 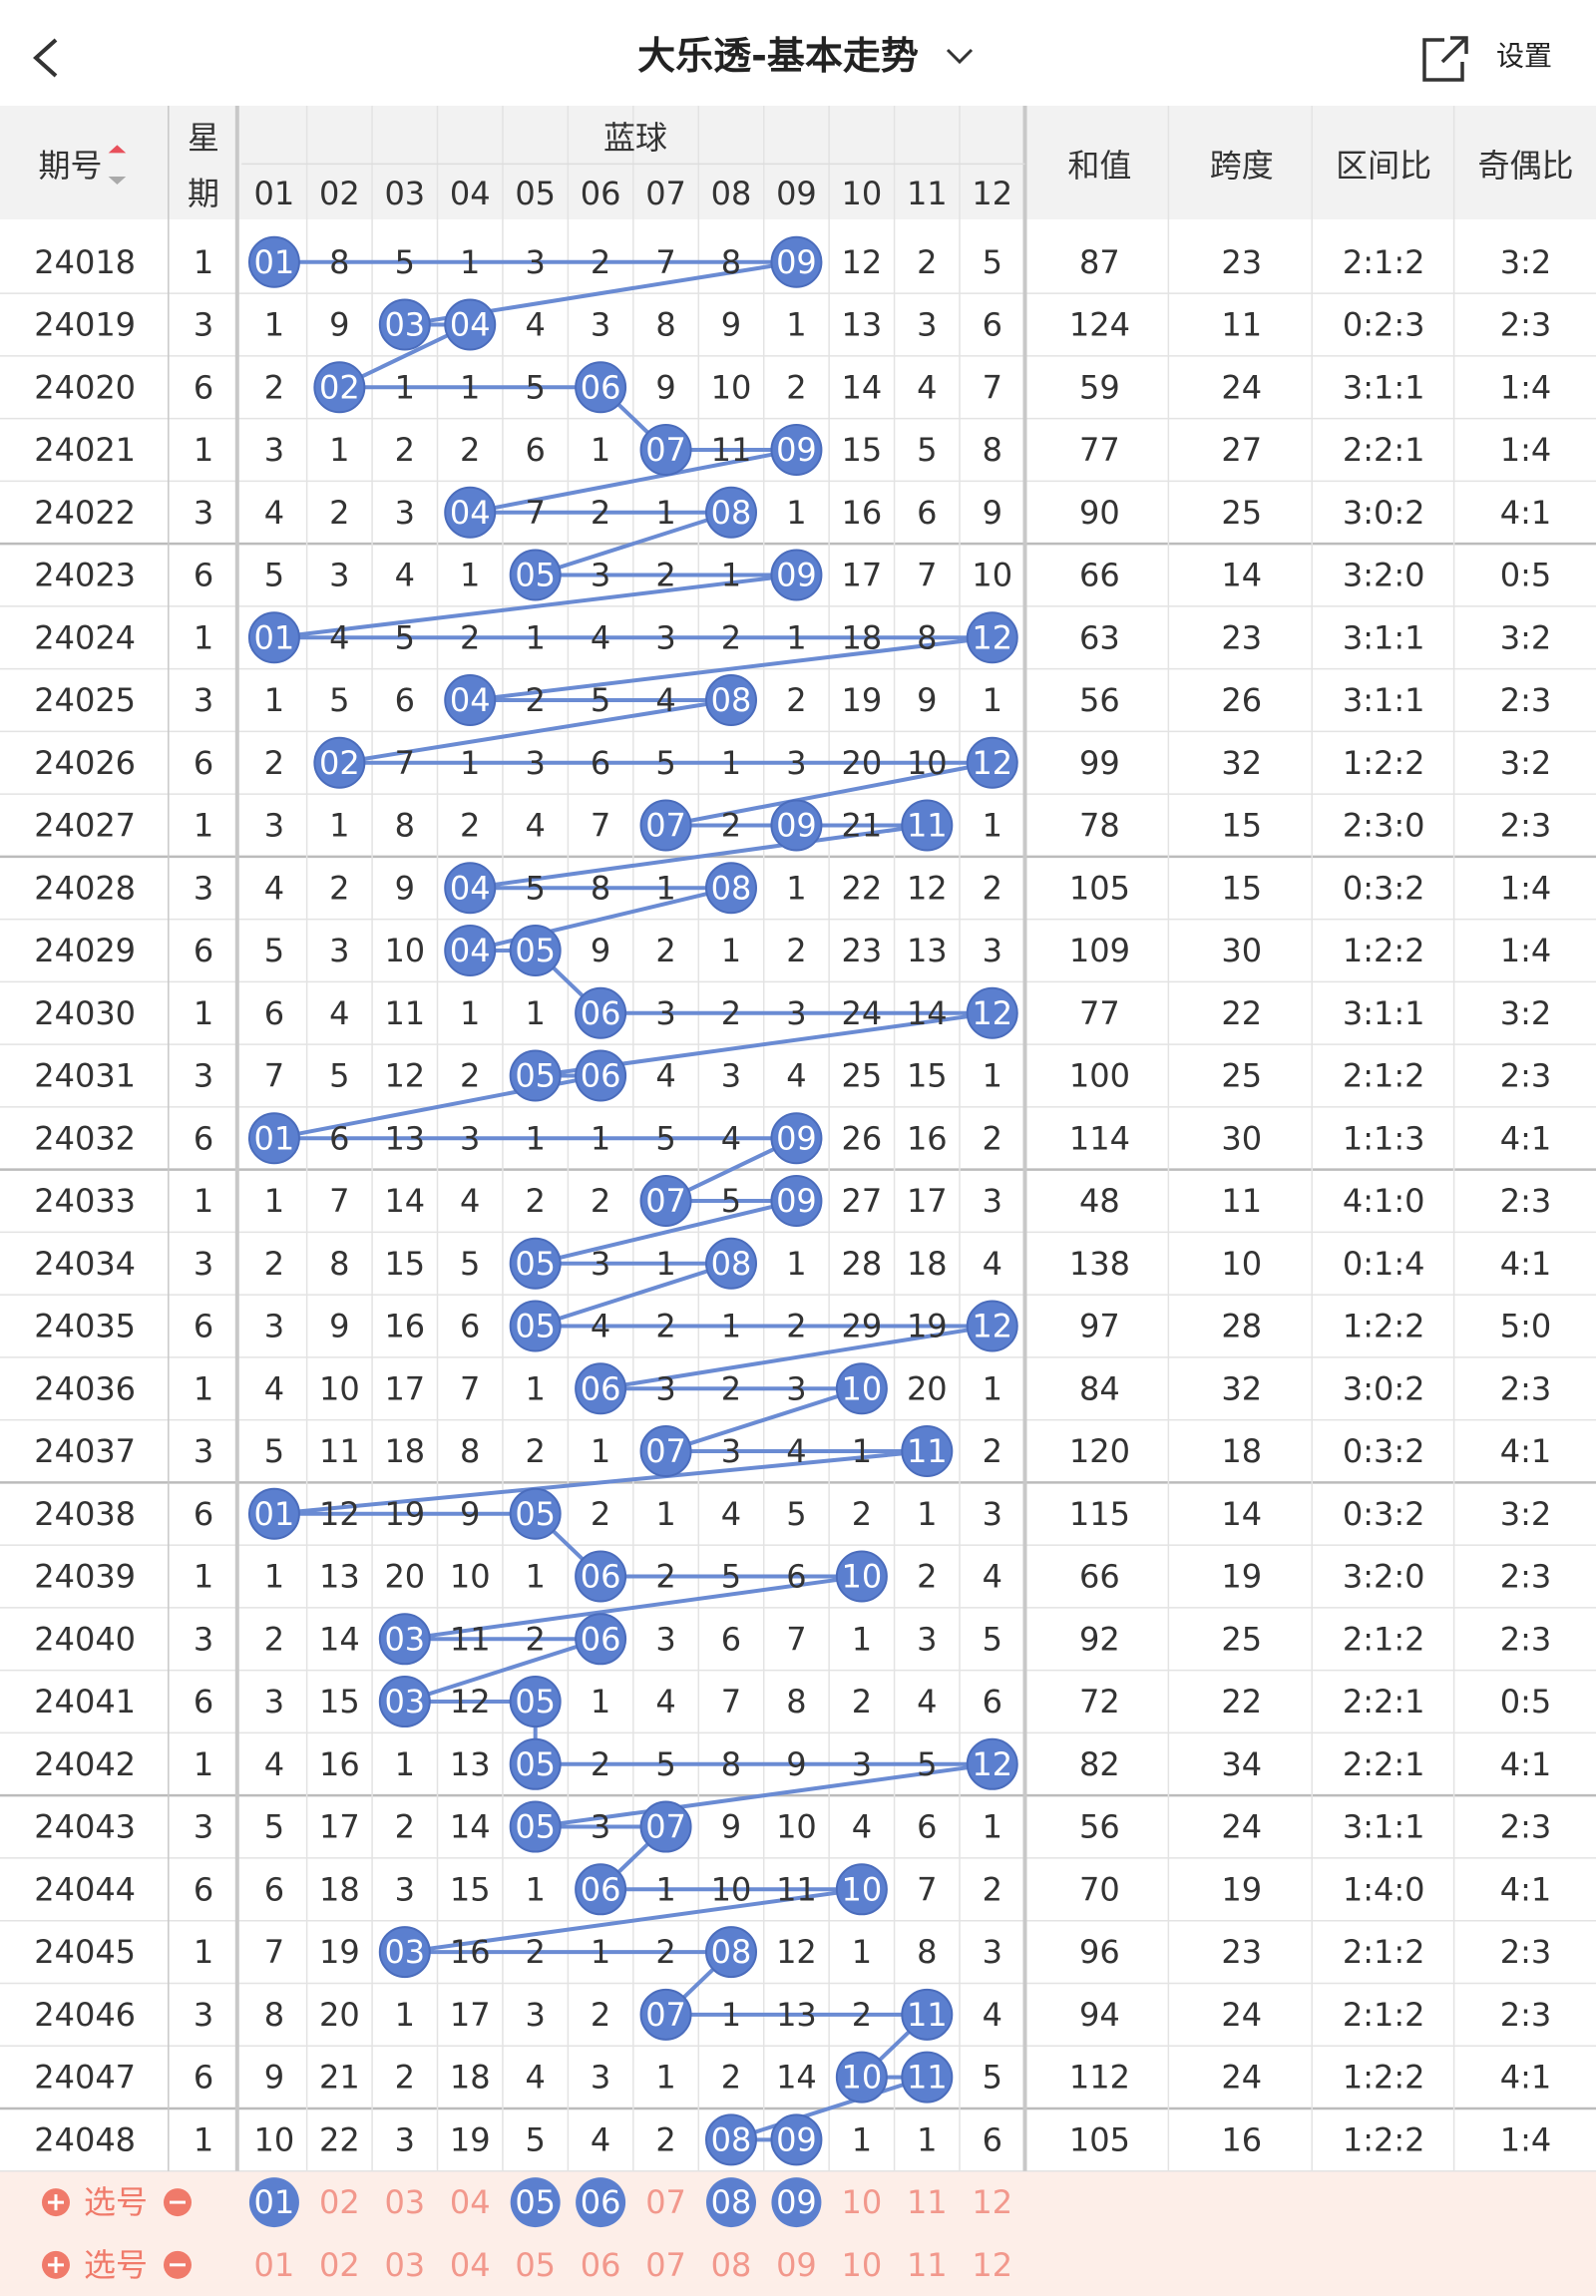 What do you see at coordinates (1524, 56) in the screenshot?
I see `settings-button: 设置` at bounding box center [1524, 56].